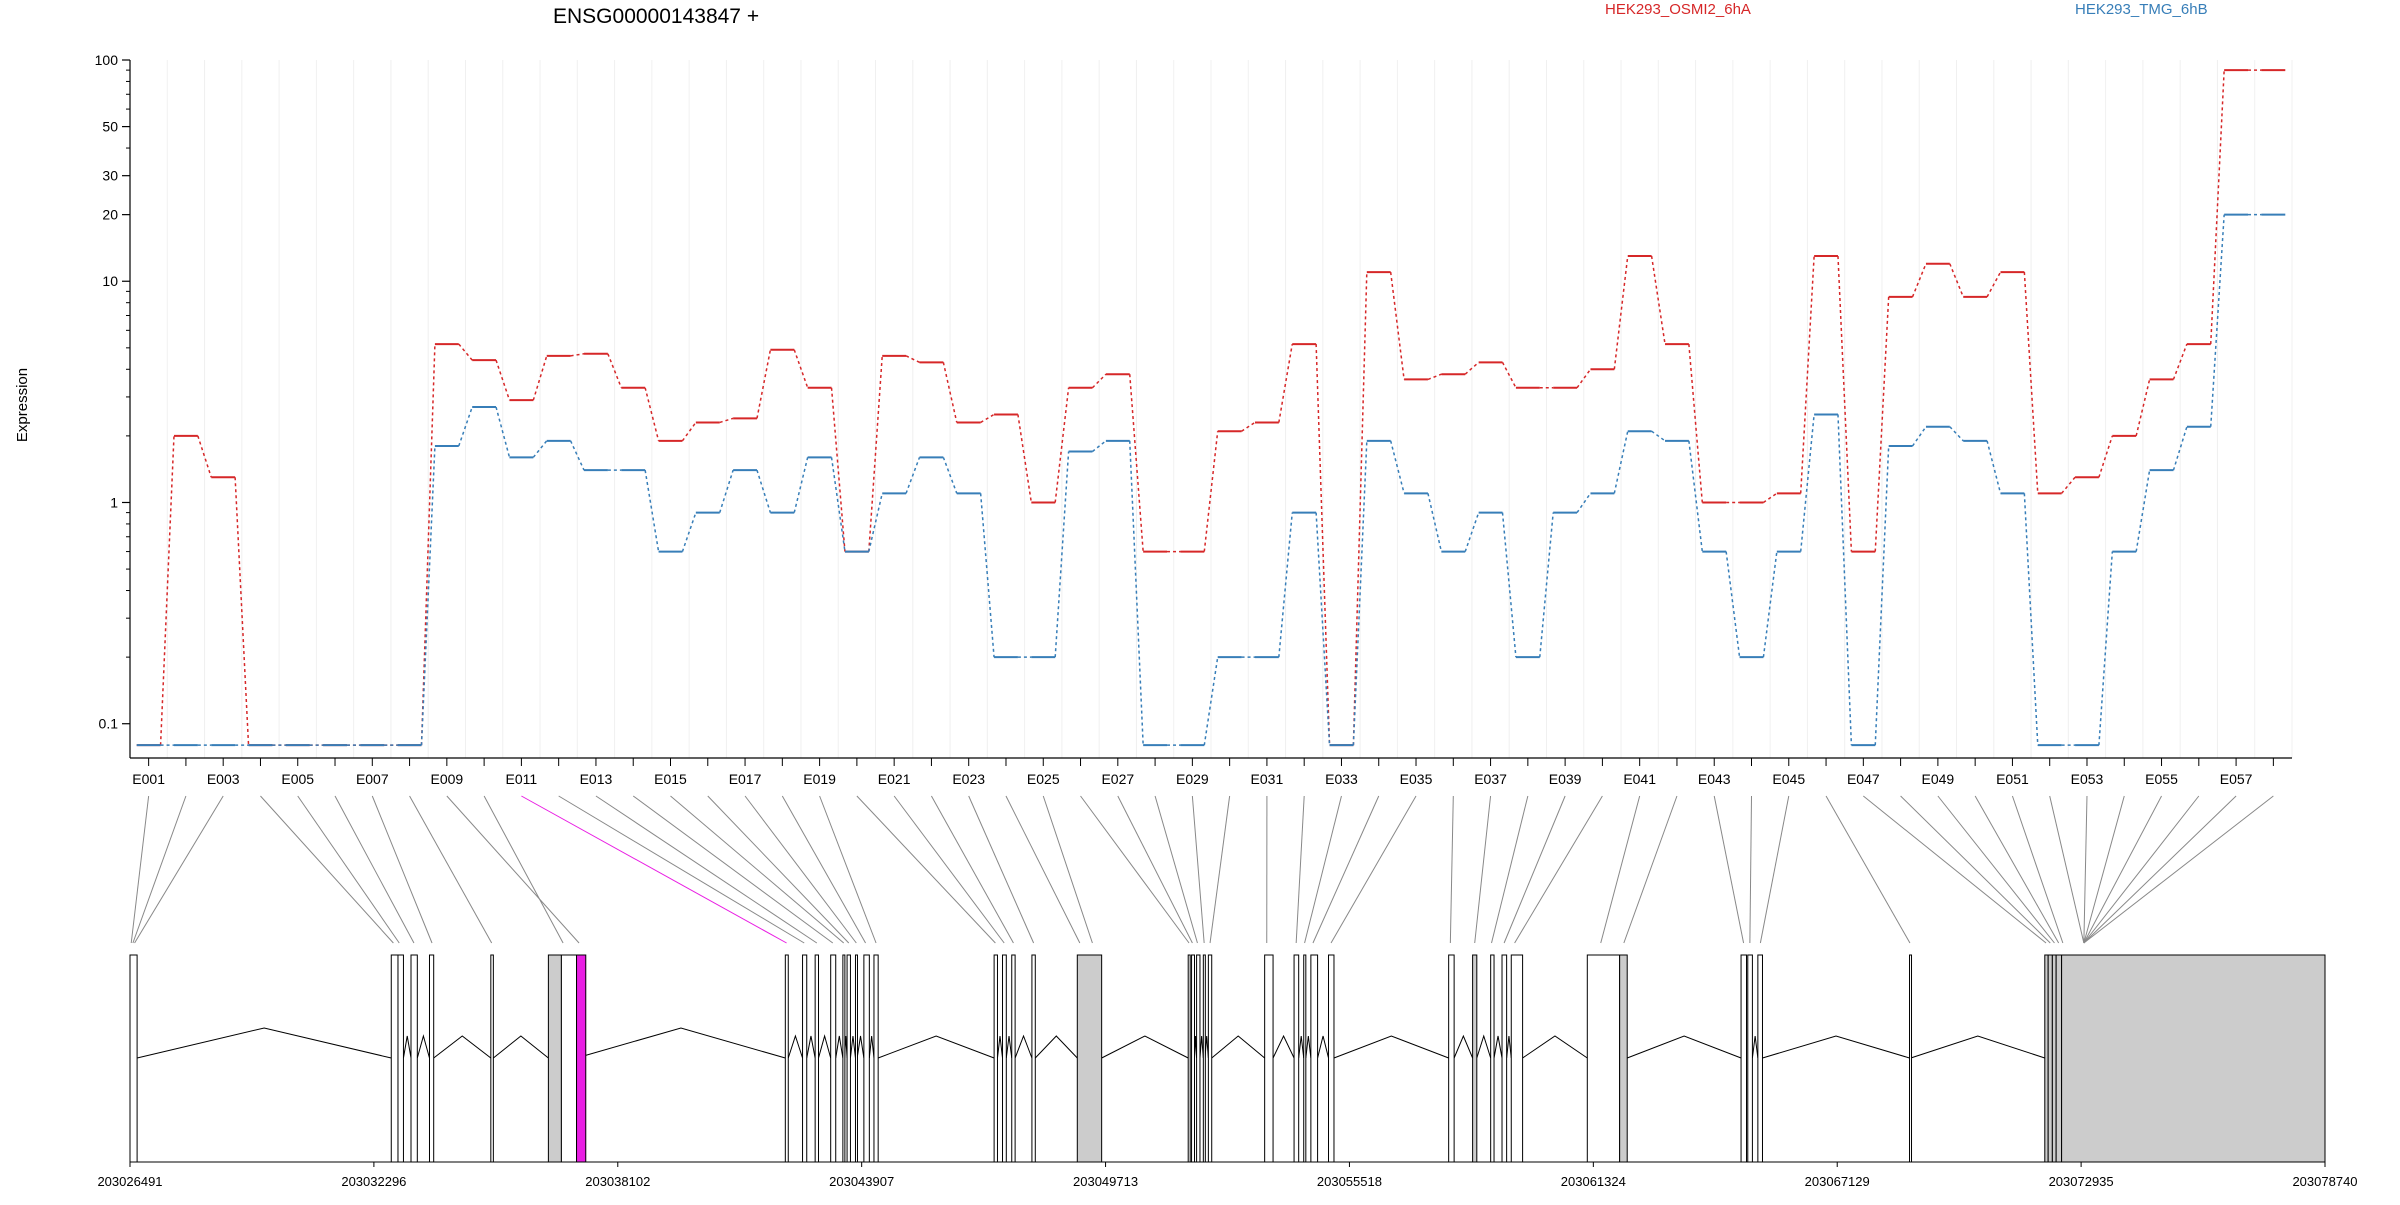  I want to click on exon-transition-segment, so click(577, 355).